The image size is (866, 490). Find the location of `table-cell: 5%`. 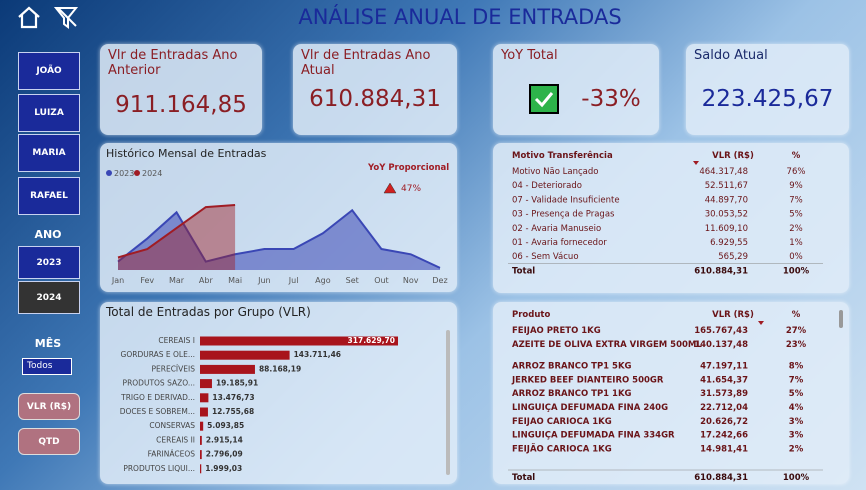

table-cell: 5% is located at coordinates (796, 215).